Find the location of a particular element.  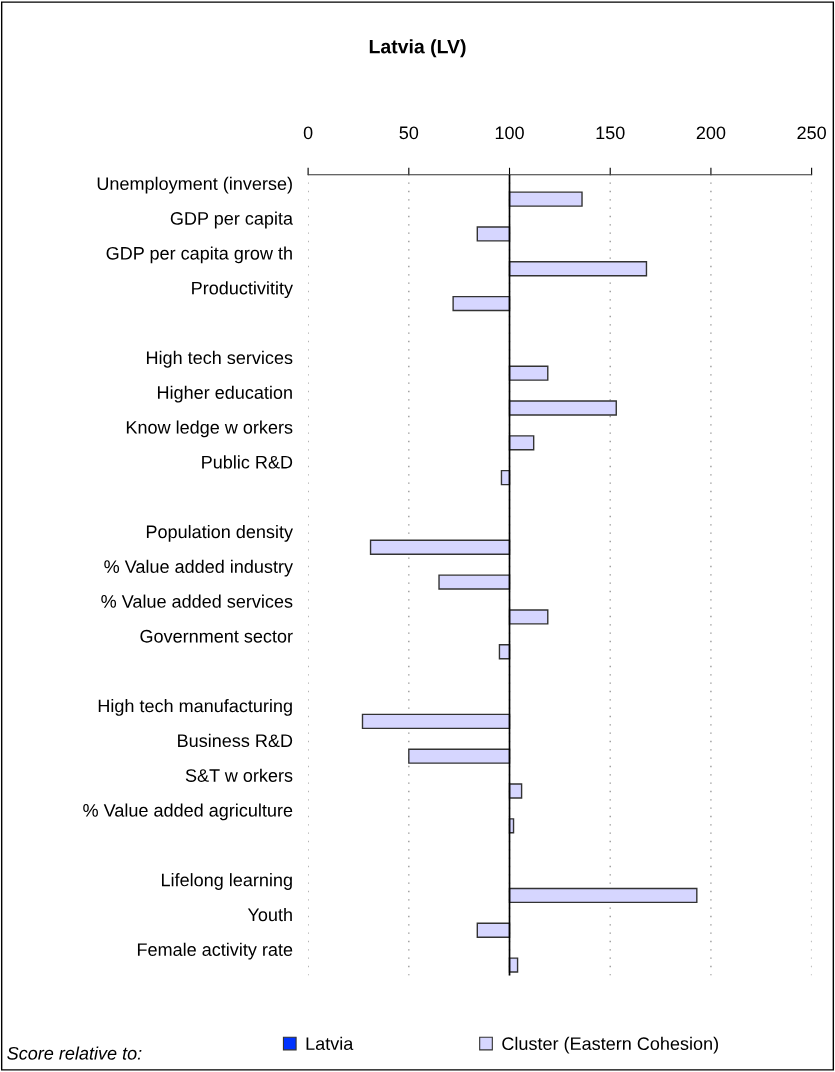

y-tick-label: Higher education is located at coordinates (224, 394).